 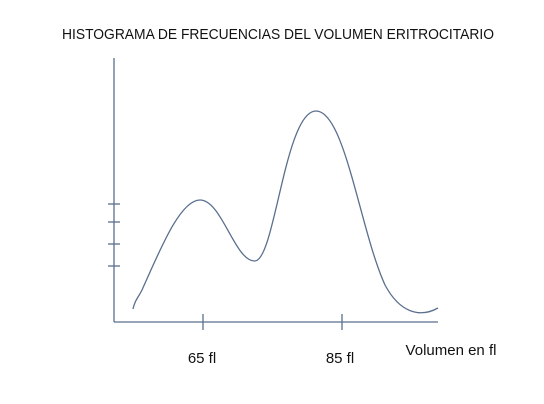 What do you see at coordinates (340, 358) in the screenshot?
I see `x-tick-label: 85 fl` at bounding box center [340, 358].